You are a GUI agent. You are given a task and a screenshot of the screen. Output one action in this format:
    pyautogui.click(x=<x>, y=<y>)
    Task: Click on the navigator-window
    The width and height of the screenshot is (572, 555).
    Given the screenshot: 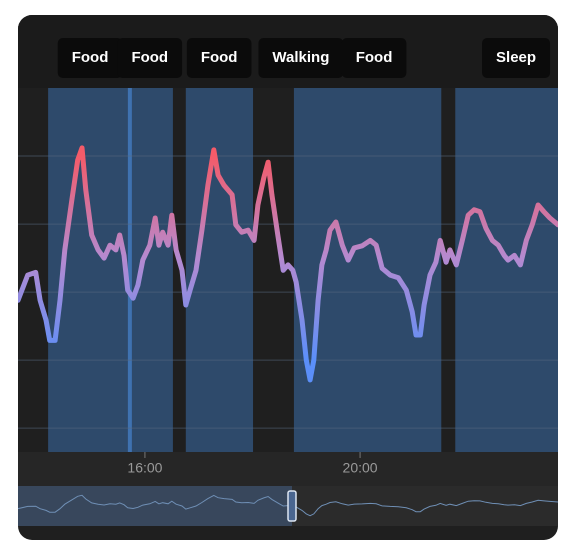 What is the action you would take?
    pyautogui.click(x=155, y=506)
    